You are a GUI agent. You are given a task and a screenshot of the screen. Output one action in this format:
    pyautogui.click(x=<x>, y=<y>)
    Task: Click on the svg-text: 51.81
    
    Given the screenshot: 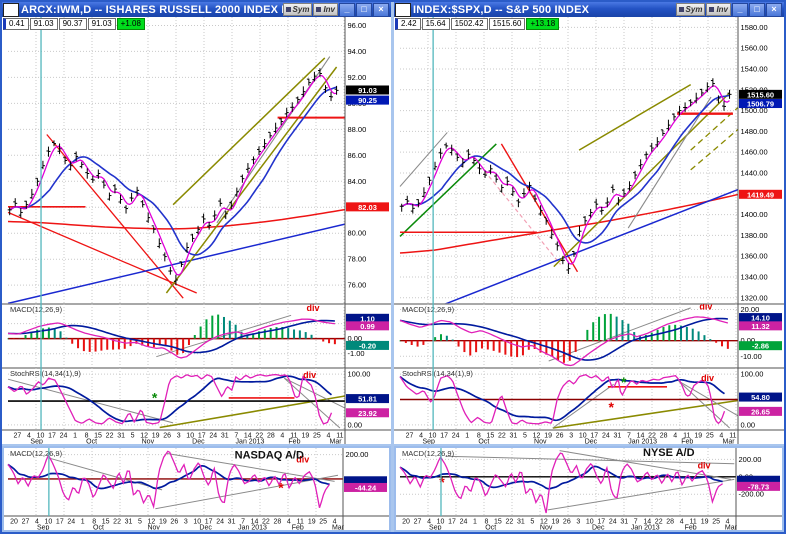 What is the action you would take?
    pyautogui.click(x=367, y=399)
    